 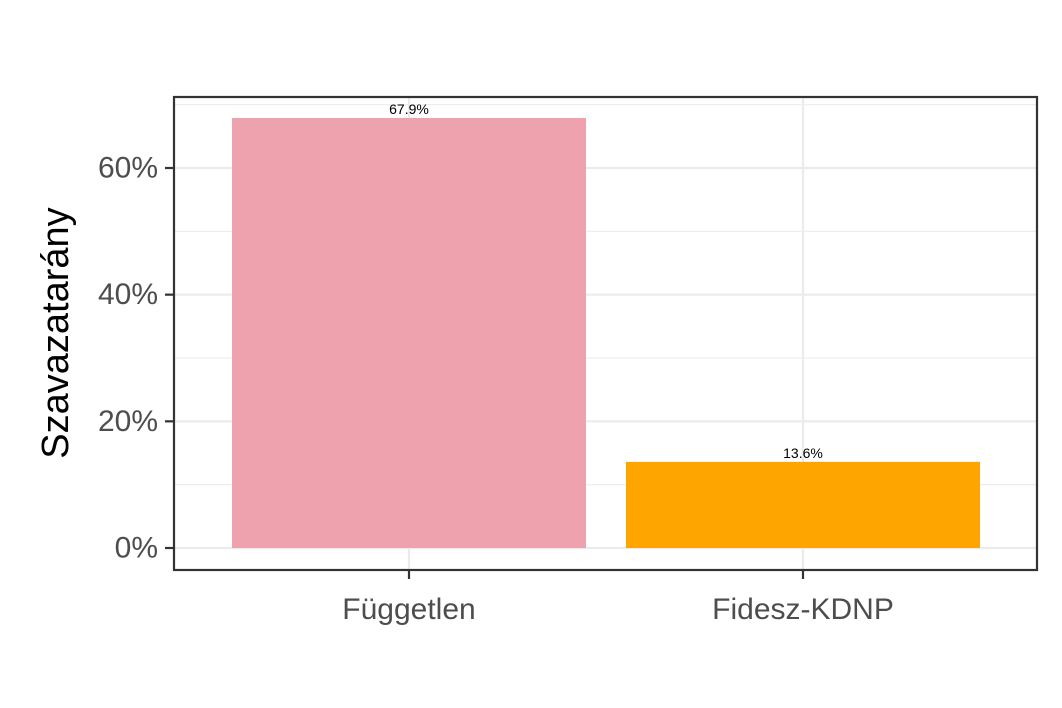 What do you see at coordinates (803, 609) in the screenshot?
I see `x-tick-label: Fidesz-KDNP` at bounding box center [803, 609].